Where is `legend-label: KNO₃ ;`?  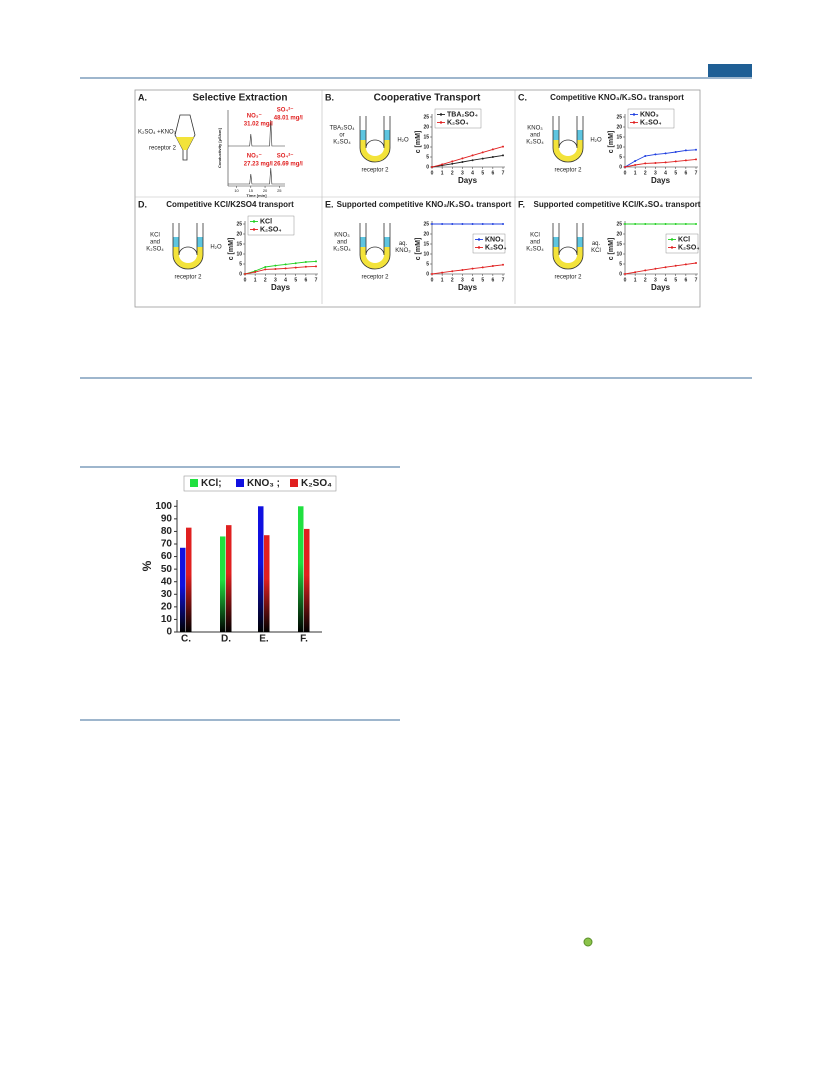 legend-label: KNO₃ ; is located at coordinates (263, 483).